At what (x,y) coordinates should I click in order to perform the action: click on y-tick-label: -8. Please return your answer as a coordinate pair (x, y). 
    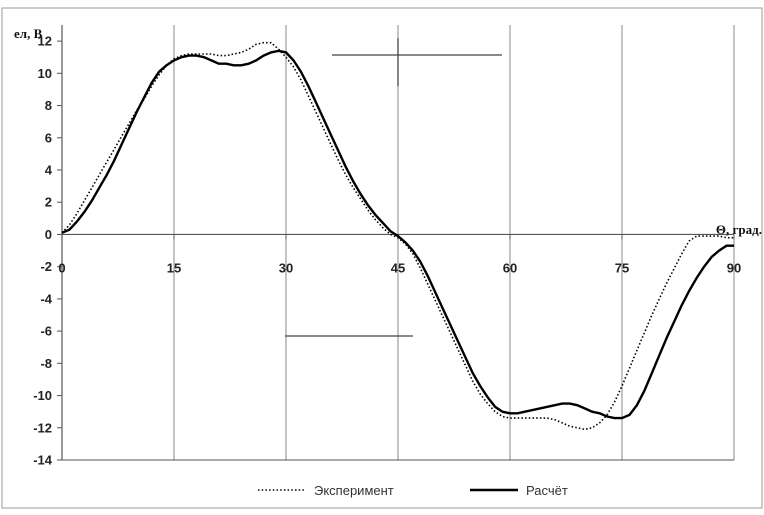
    Looking at the image, I should click on (46, 363).